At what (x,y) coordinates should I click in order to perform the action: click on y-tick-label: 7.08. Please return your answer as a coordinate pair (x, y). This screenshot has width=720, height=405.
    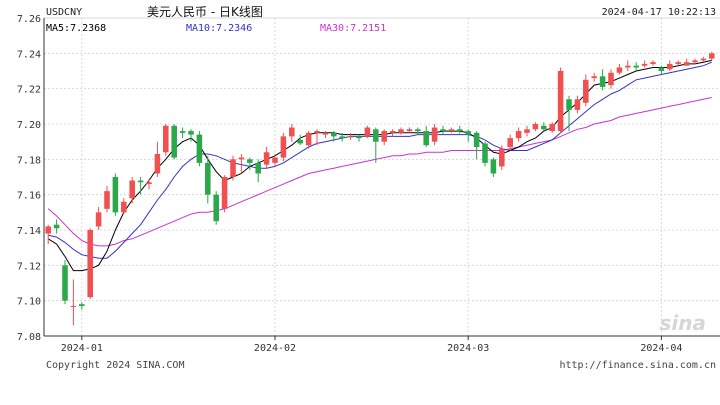
    Looking at the image, I should click on (29, 337).